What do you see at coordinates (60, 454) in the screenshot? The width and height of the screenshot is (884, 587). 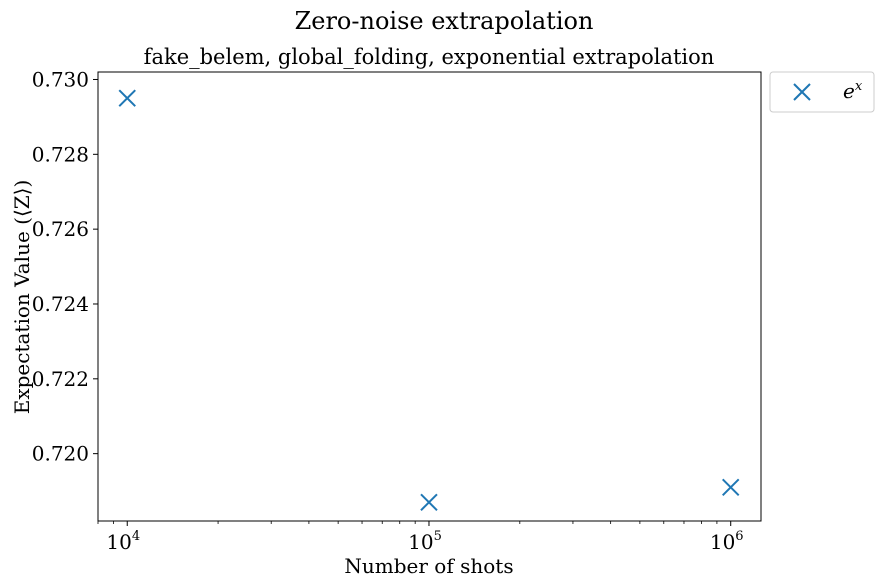 I see `y-tick-label: 0.720` at bounding box center [60, 454].